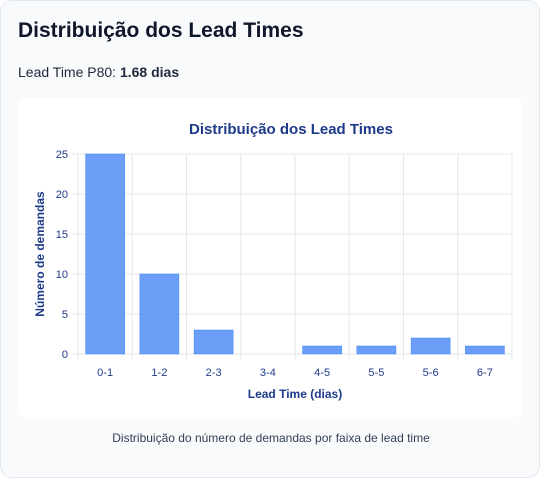  I want to click on x-tick-label: 0-1, so click(105, 373).